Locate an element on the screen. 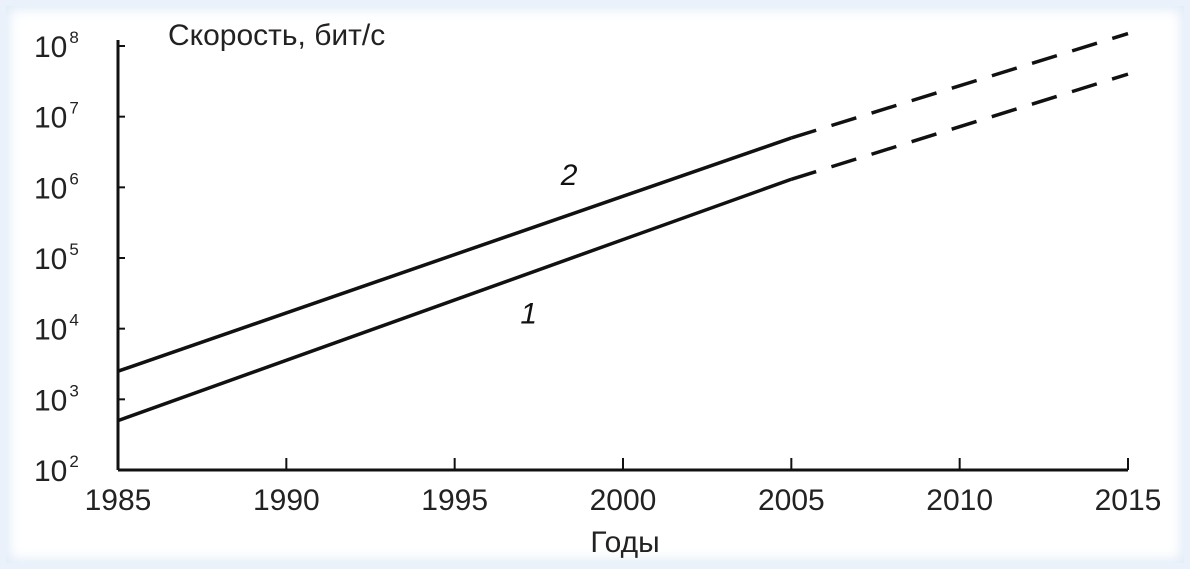 The height and width of the screenshot is (569, 1190). y-tick-exponent: 5 is located at coordinates (73, 249).